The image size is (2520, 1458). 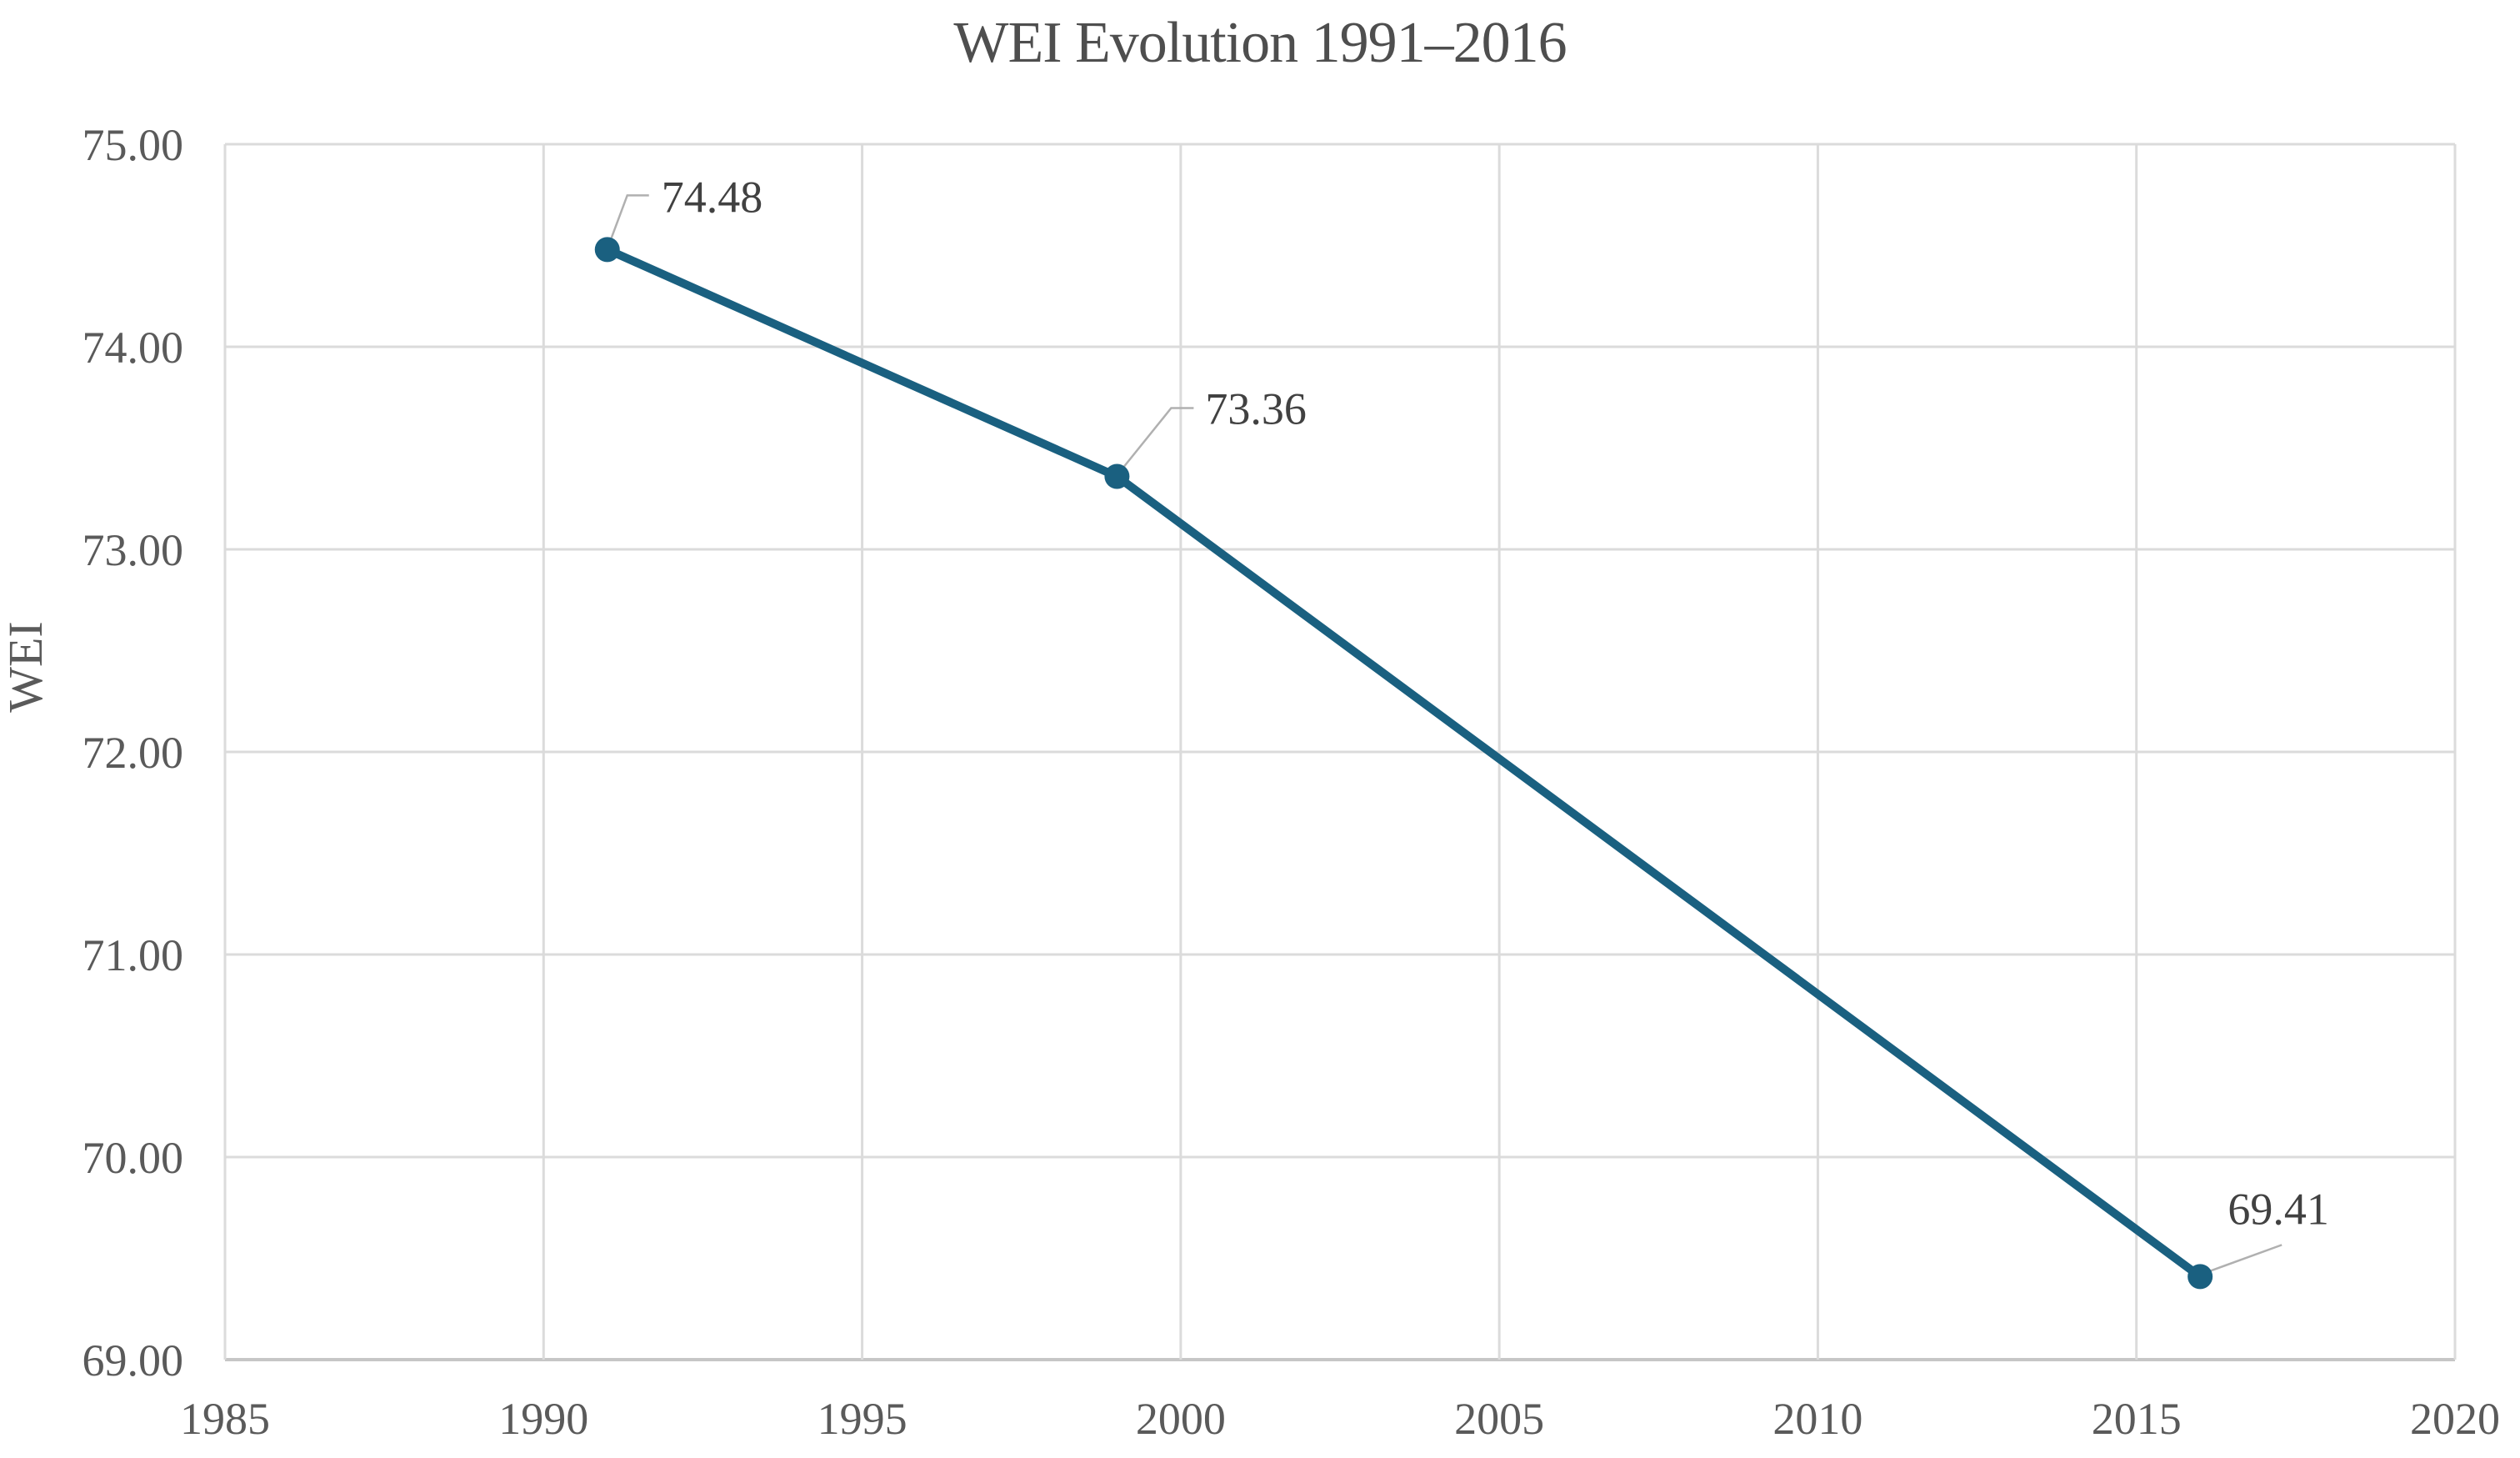 I want to click on y-tick-label: 75.00, so click(x=133, y=145).